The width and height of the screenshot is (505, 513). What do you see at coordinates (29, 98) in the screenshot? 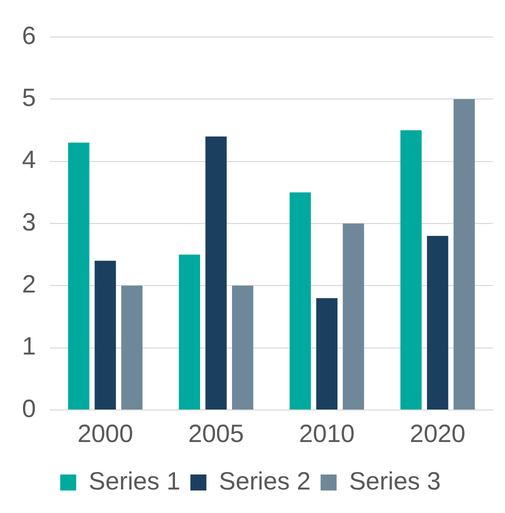
I see `y-tick-label: 5` at bounding box center [29, 98].